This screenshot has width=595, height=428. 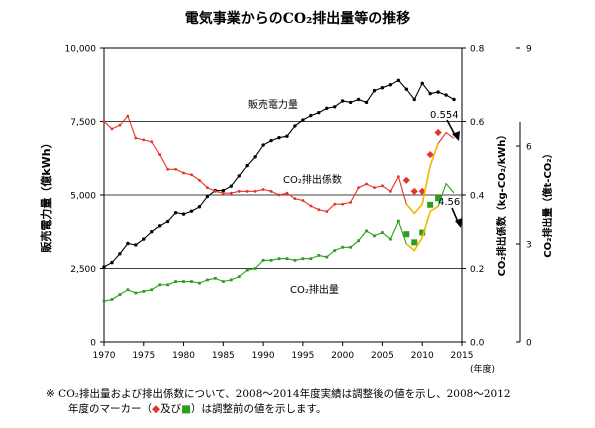 I want to click on label-coef: CO₂排出係数, so click(x=312, y=179).